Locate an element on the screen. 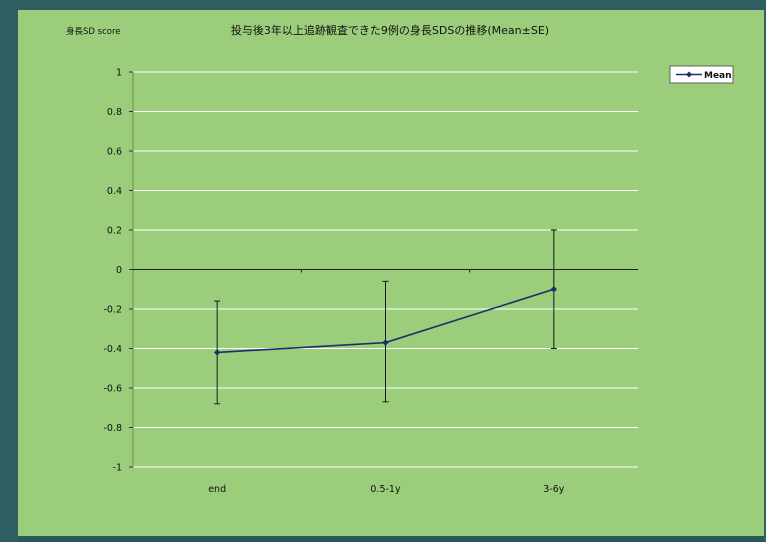  x-tick-label-0: end is located at coordinates (217, 489).